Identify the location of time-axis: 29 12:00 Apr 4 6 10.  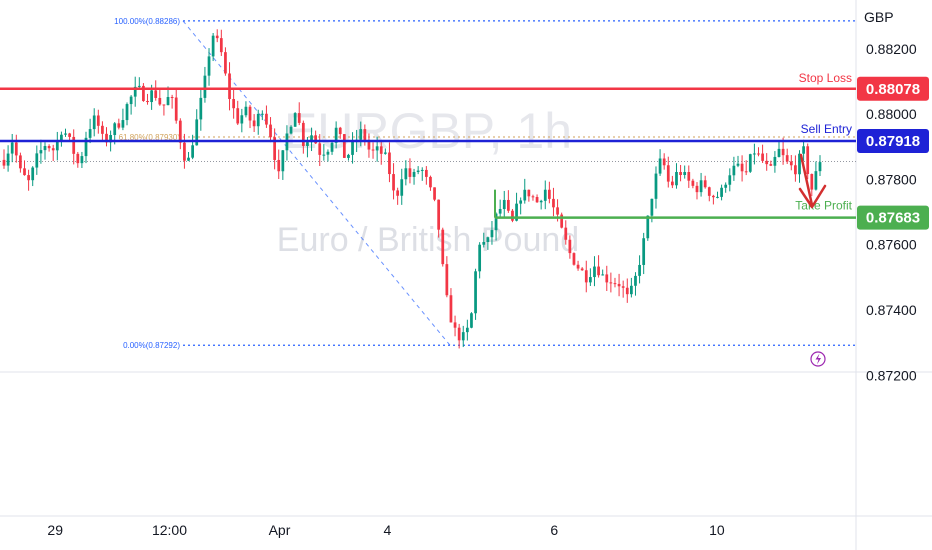
(385, 530).